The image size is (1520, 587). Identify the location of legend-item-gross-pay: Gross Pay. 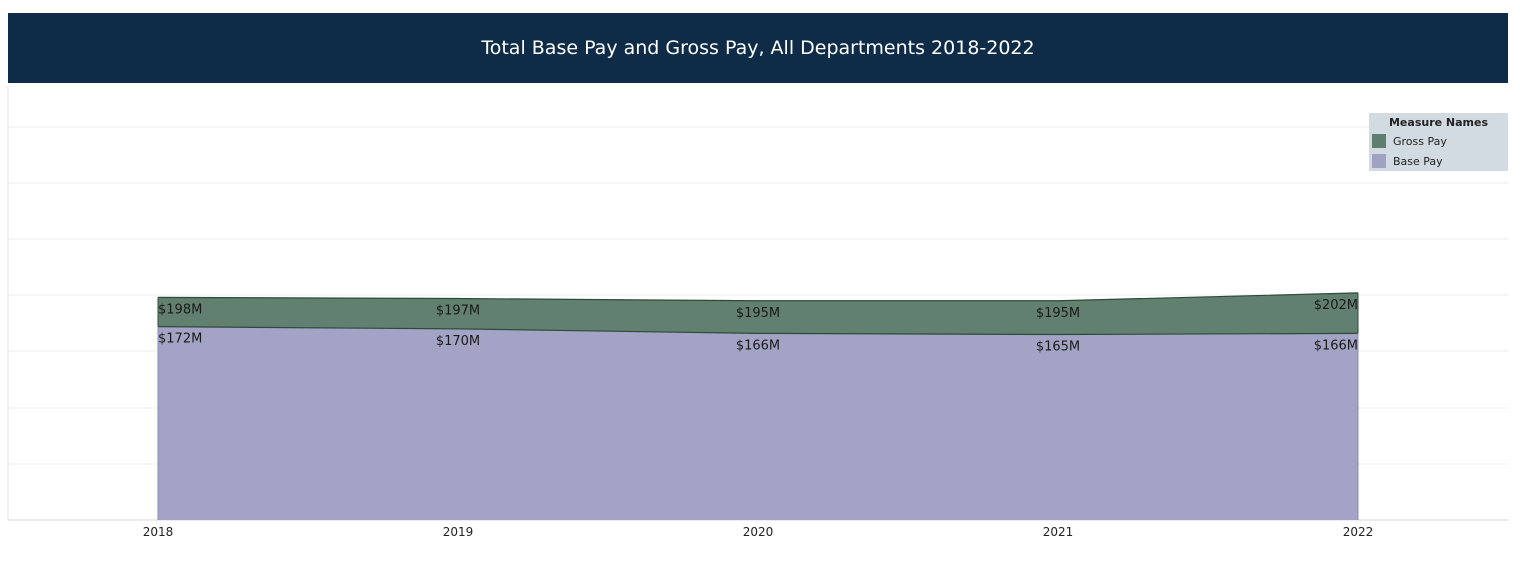
(1438, 141).